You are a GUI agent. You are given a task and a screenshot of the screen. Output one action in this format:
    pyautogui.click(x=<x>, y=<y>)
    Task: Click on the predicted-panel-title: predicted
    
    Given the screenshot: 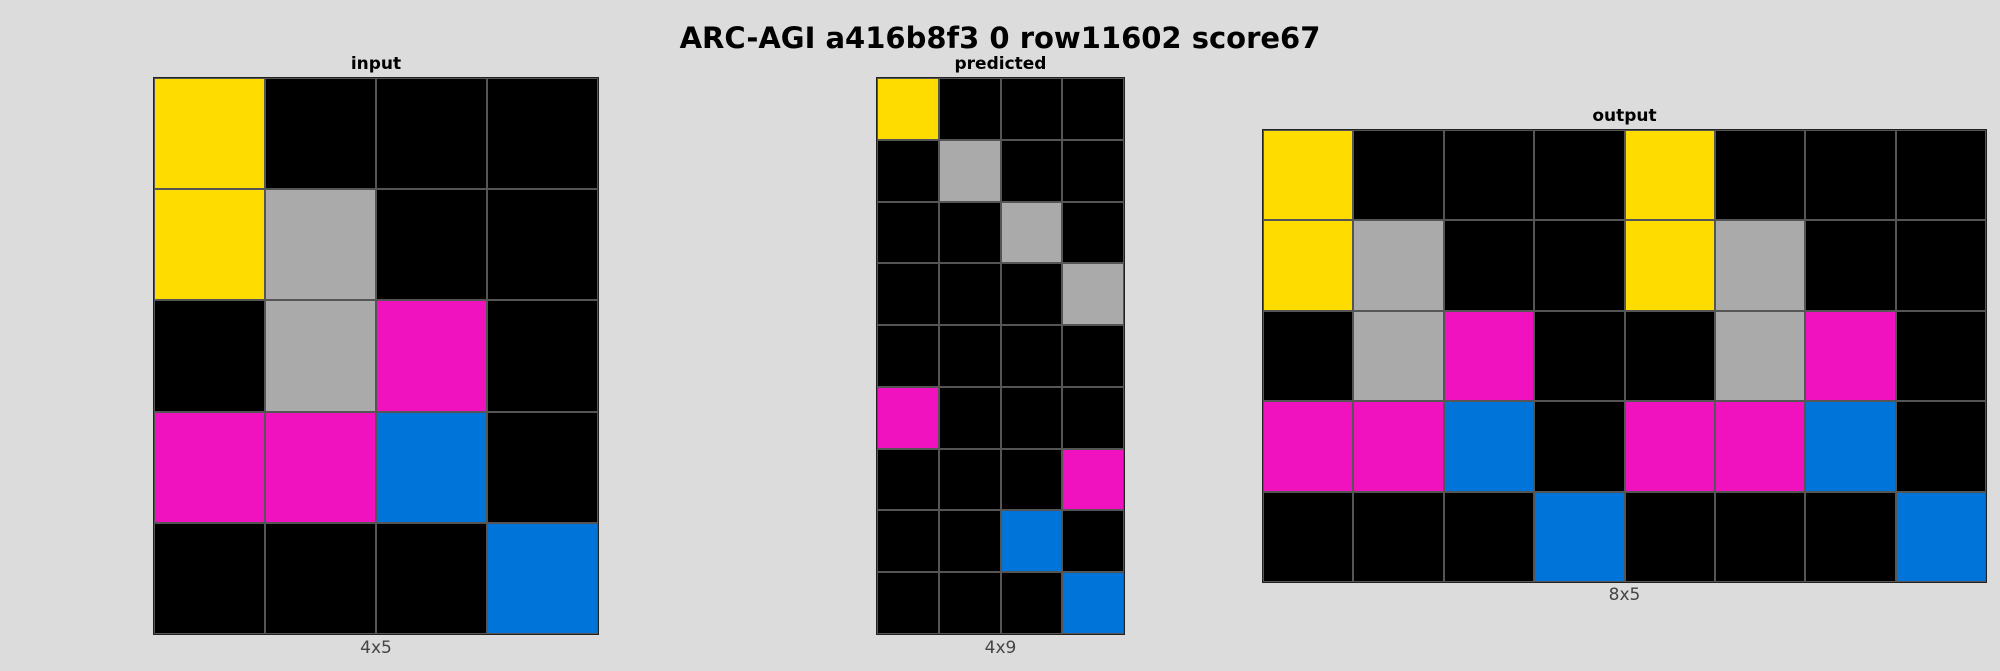 What is the action you would take?
    pyautogui.click(x=1000, y=64)
    